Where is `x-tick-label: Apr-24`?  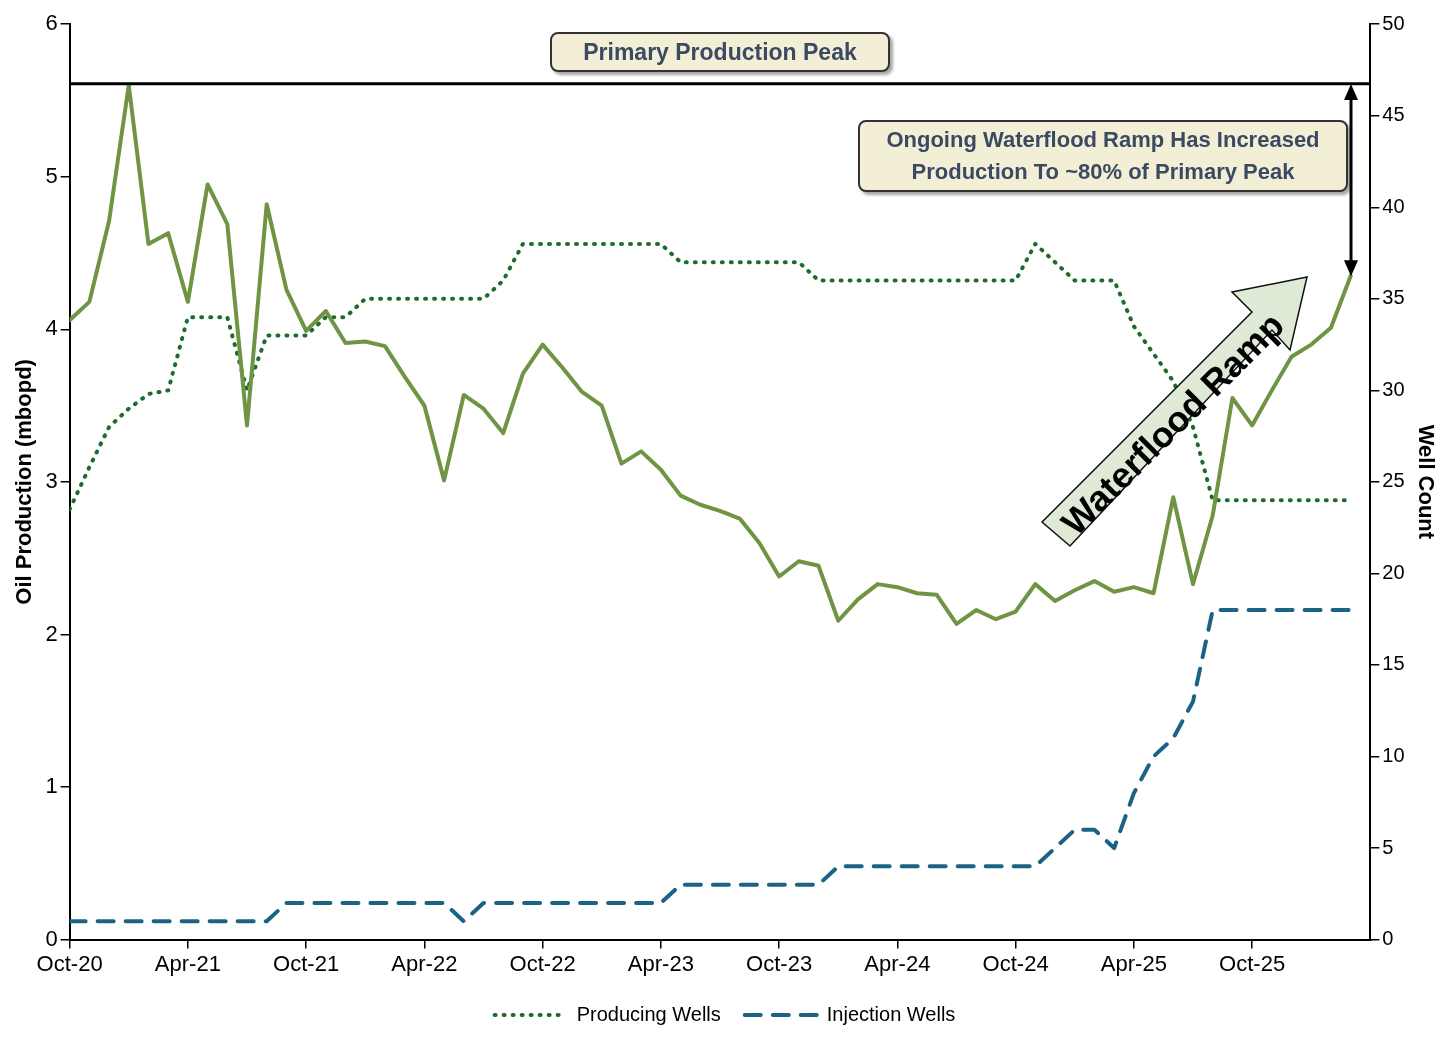 x-tick-label: Apr-24 is located at coordinates (897, 963).